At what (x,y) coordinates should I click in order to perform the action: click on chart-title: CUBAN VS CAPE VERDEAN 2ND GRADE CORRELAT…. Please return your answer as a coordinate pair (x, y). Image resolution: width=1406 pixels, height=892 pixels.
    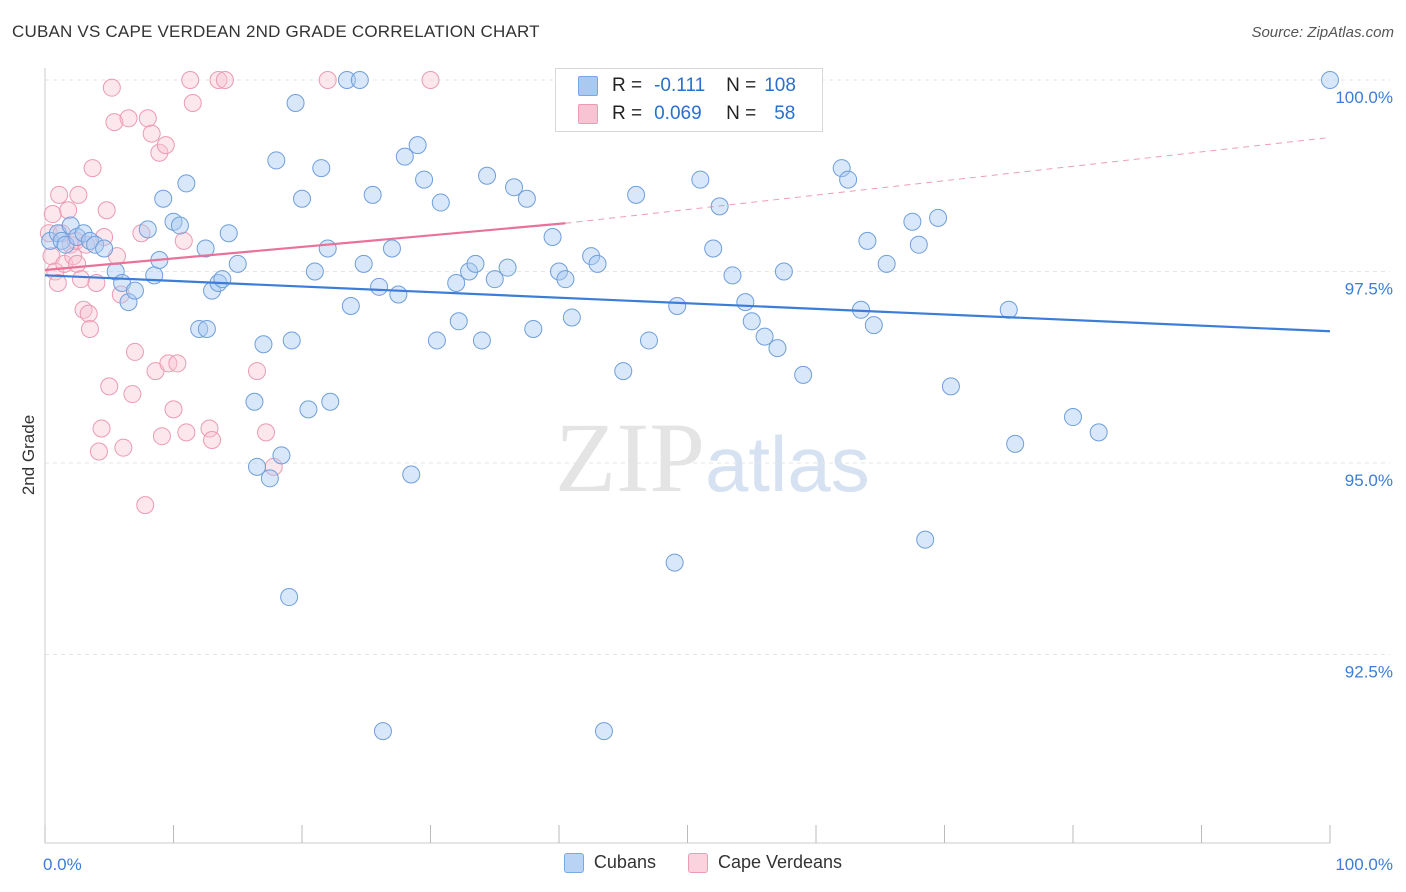
    Looking at the image, I should click on (276, 31).